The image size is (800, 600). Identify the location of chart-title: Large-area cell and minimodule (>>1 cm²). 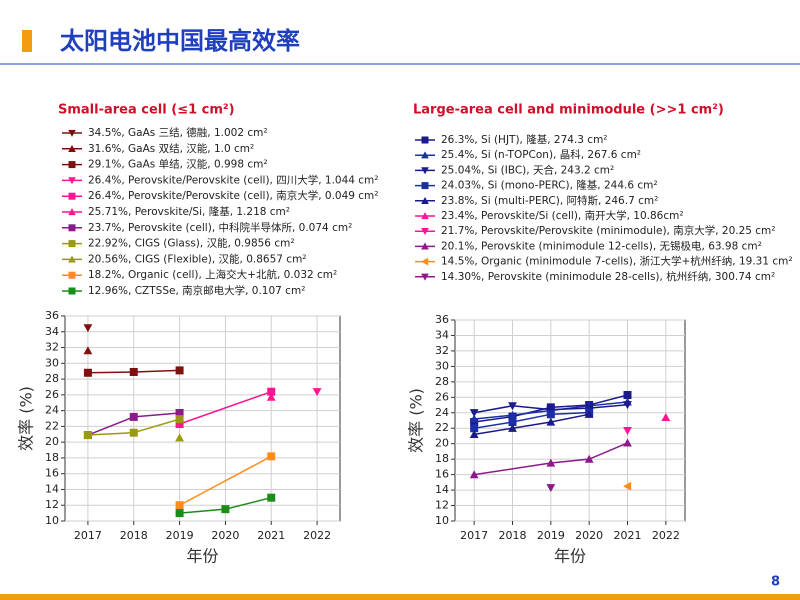
(568, 110).